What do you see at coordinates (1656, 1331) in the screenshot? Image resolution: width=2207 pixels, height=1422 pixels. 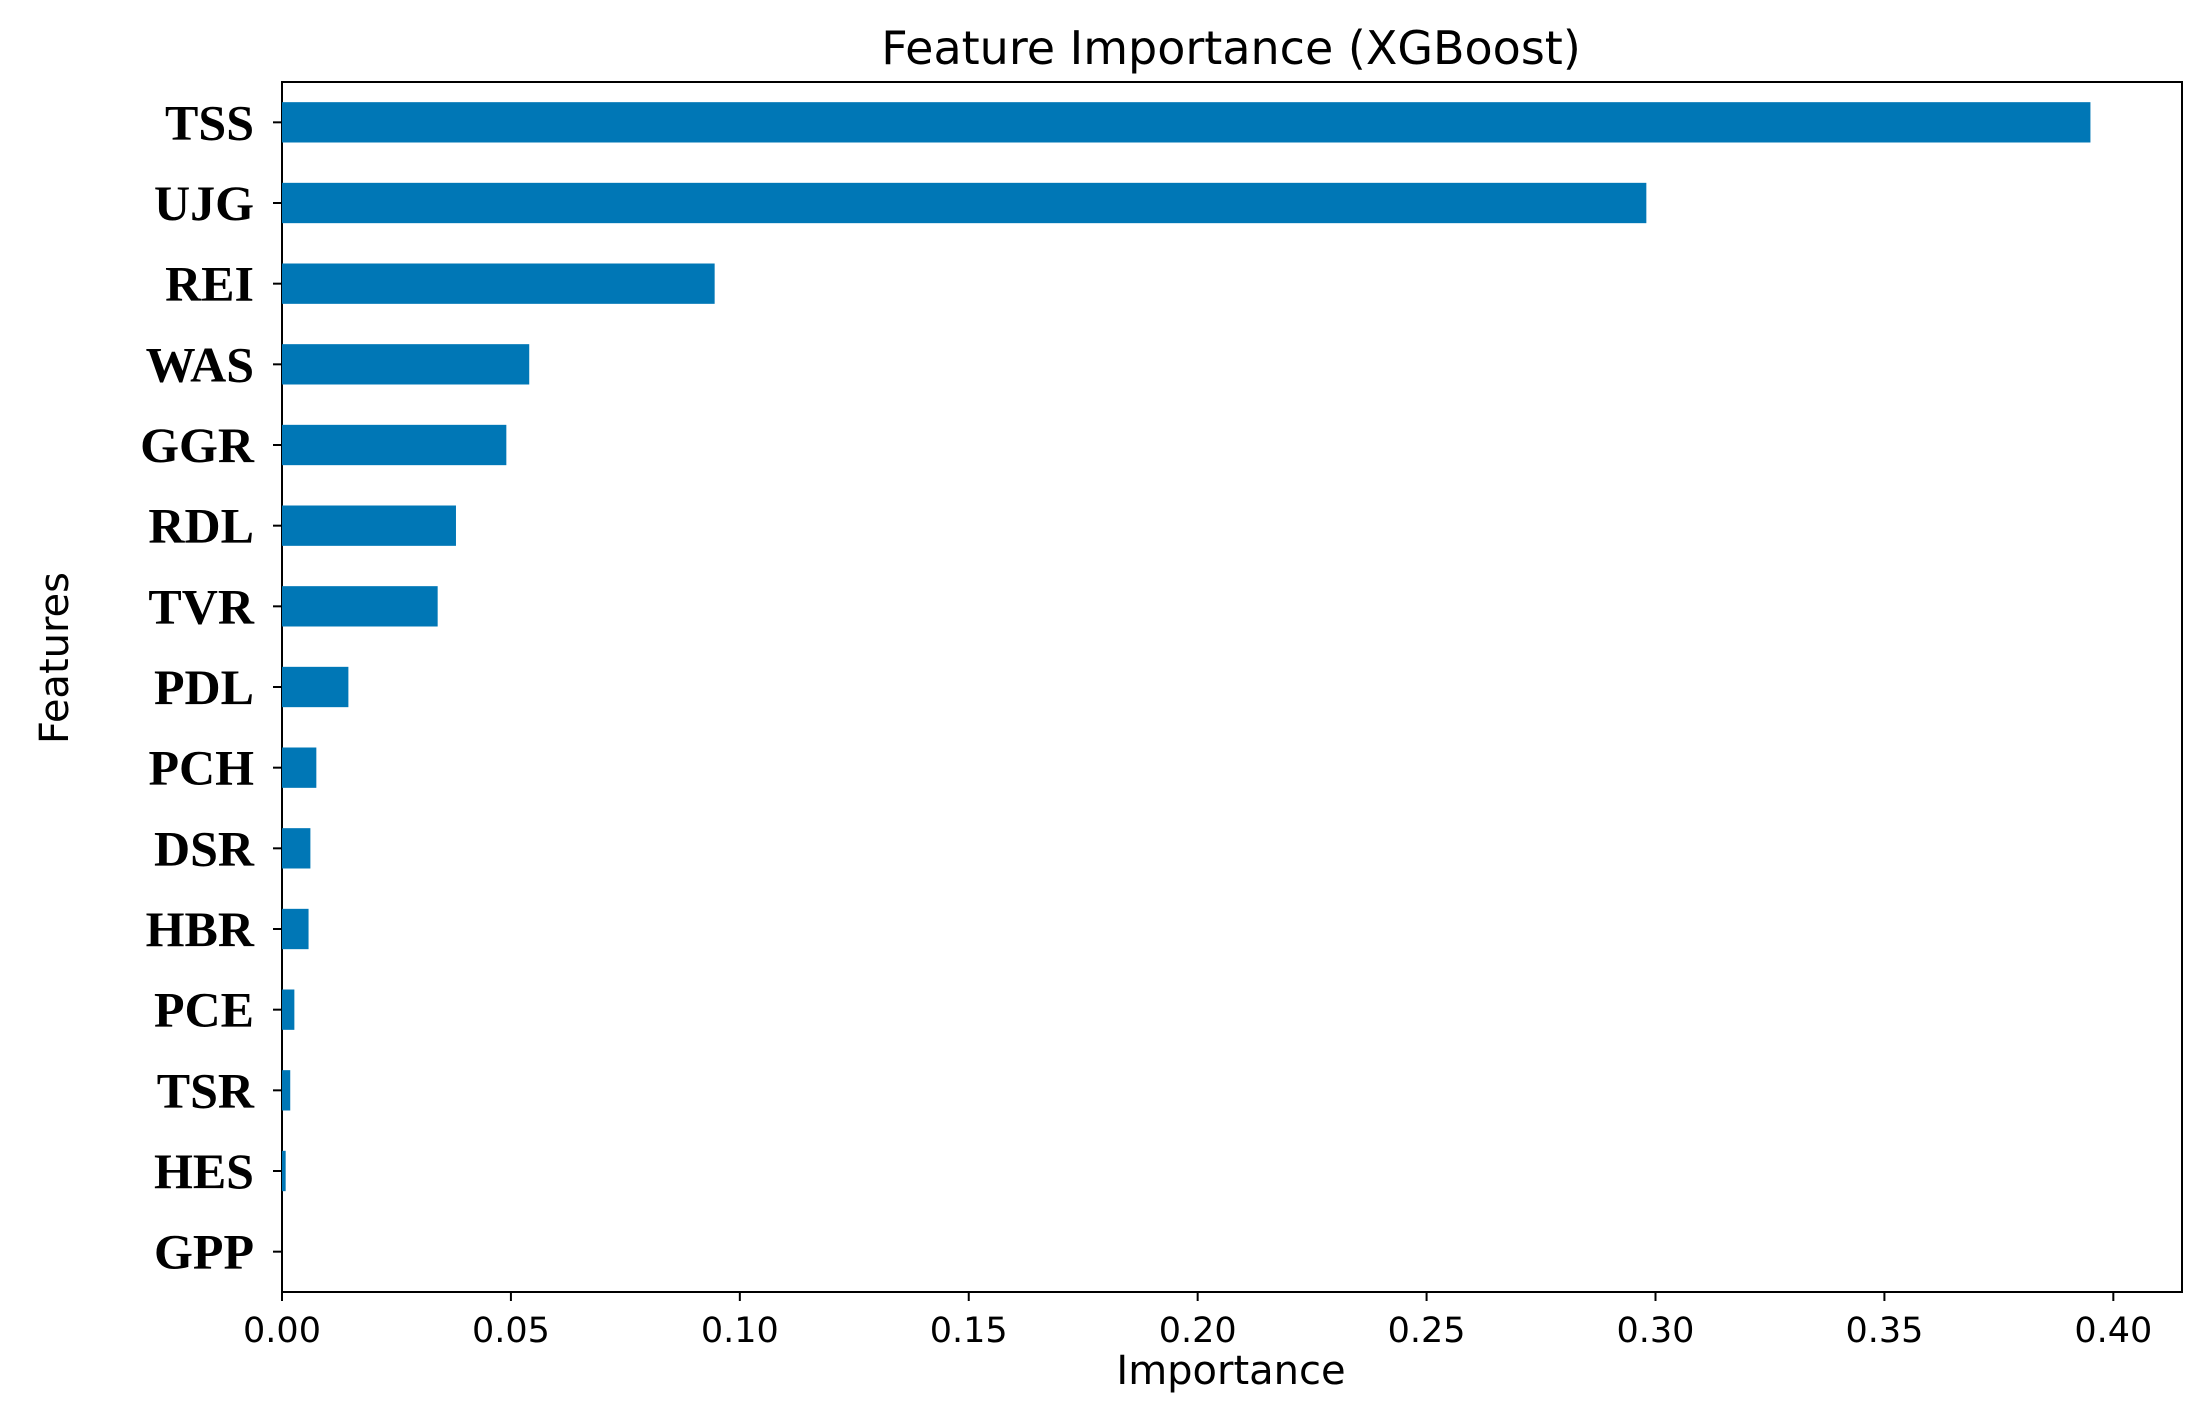 I see `x-tick-label: 0.30` at bounding box center [1656, 1331].